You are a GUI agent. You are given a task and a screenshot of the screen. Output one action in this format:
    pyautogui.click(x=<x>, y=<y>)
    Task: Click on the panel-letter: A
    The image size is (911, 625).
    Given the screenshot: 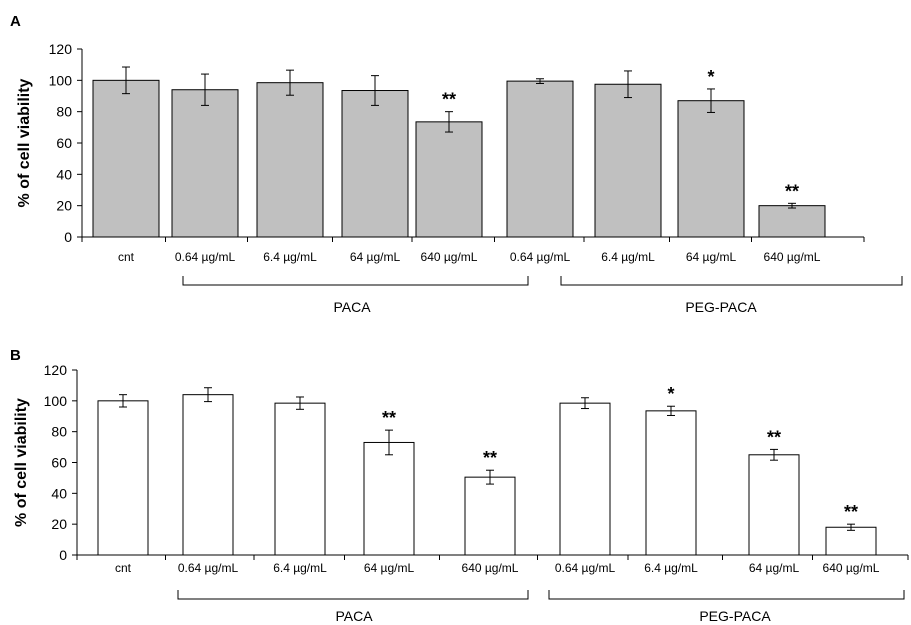 What is the action you would take?
    pyautogui.click(x=15, y=21)
    